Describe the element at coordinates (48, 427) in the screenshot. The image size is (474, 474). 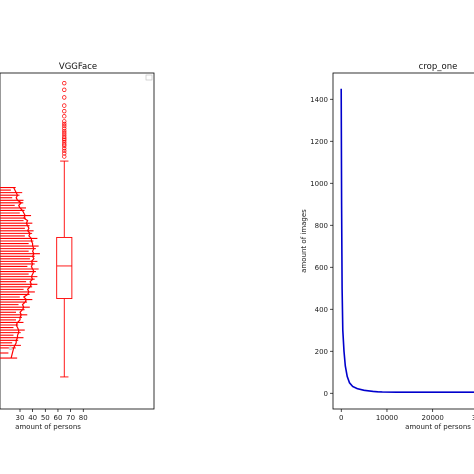
I see `vggface-x-axis-title: amount of persons` at that location.